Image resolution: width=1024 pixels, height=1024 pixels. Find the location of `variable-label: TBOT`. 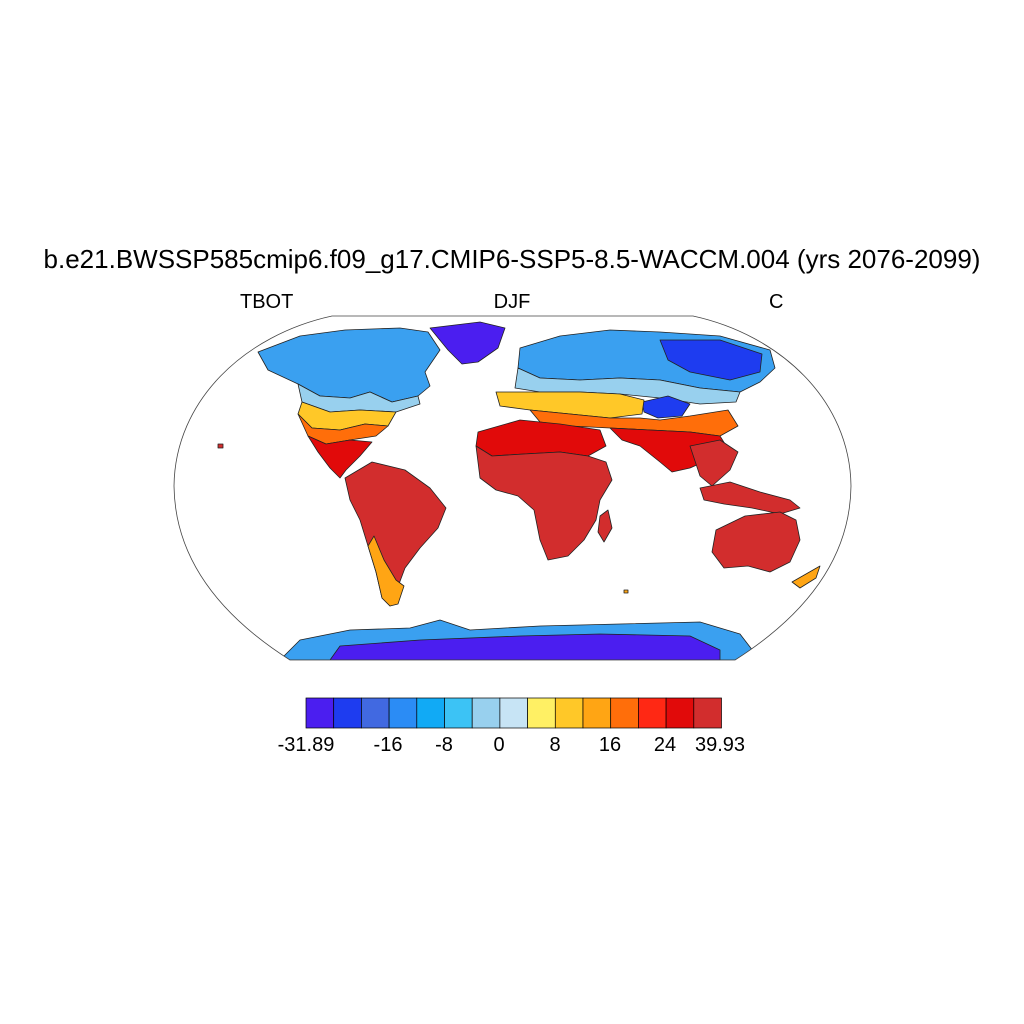

variable-label: TBOT is located at coordinates (267, 302).